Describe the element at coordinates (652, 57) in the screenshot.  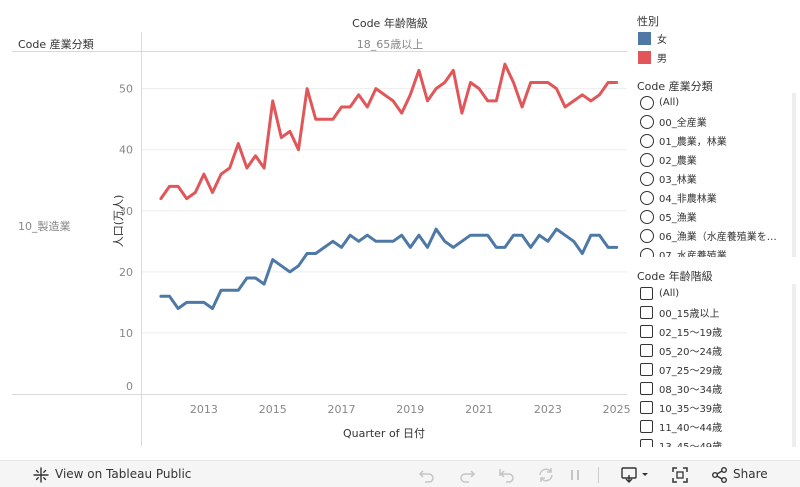
I see `legend-item-male: 男` at that location.